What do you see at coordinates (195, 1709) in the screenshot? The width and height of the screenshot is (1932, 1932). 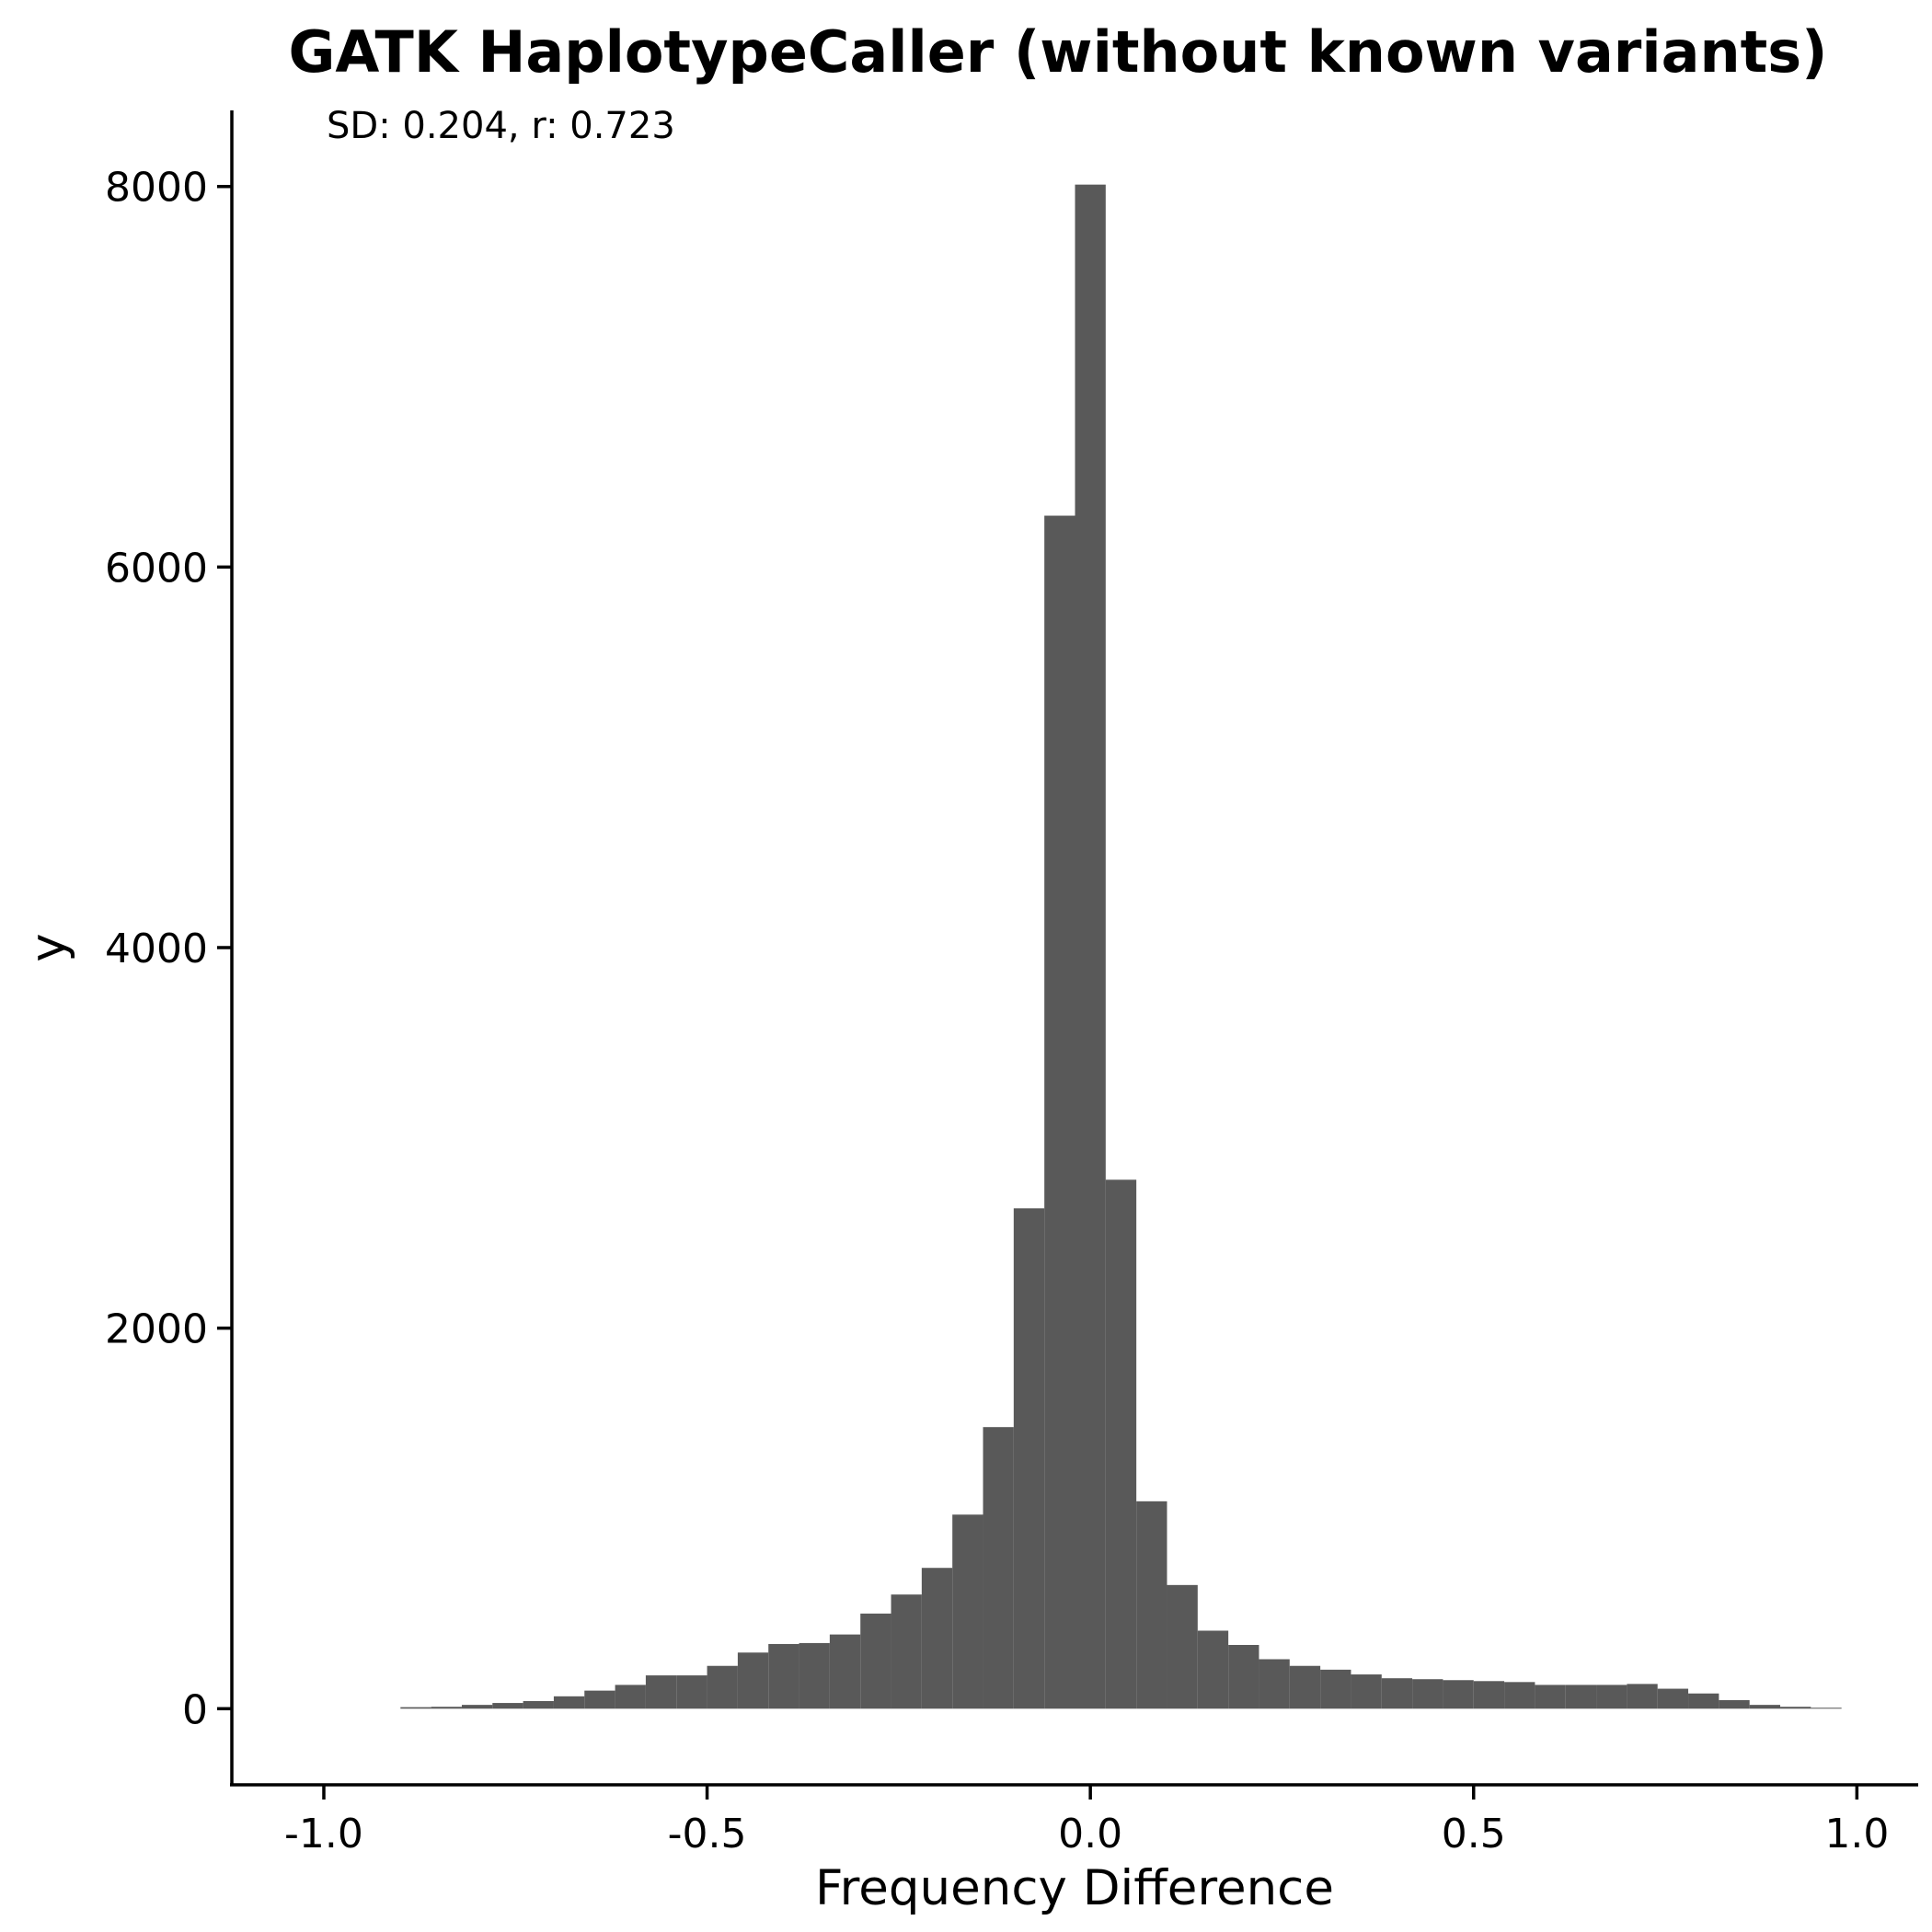 I see `y-tick-label: 0` at bounding box center [195, 1709].